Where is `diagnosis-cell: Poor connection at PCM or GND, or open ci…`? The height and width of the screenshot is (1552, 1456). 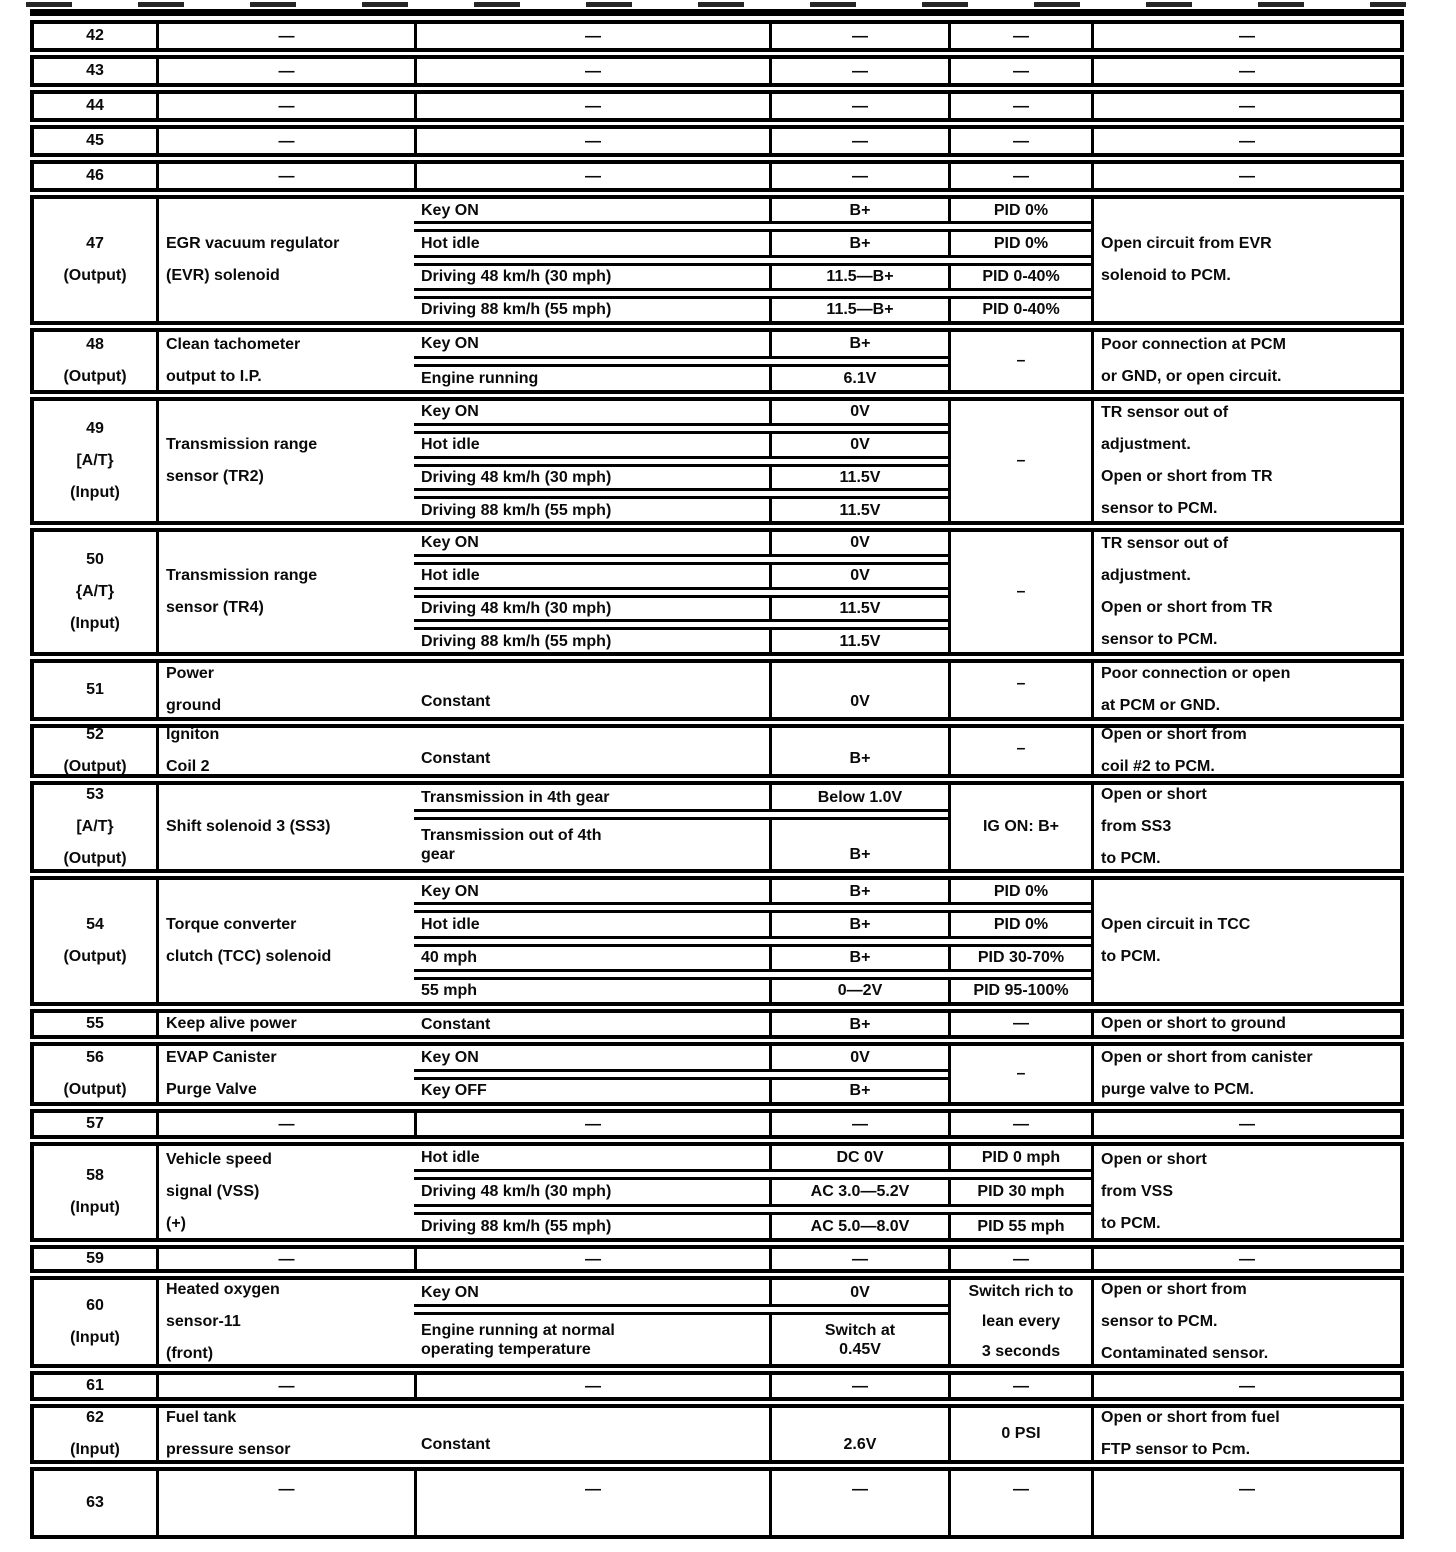 diagnosis-cell: Poor connection at PCM or GND, or open ci… is located at coordinates (1245, 361).